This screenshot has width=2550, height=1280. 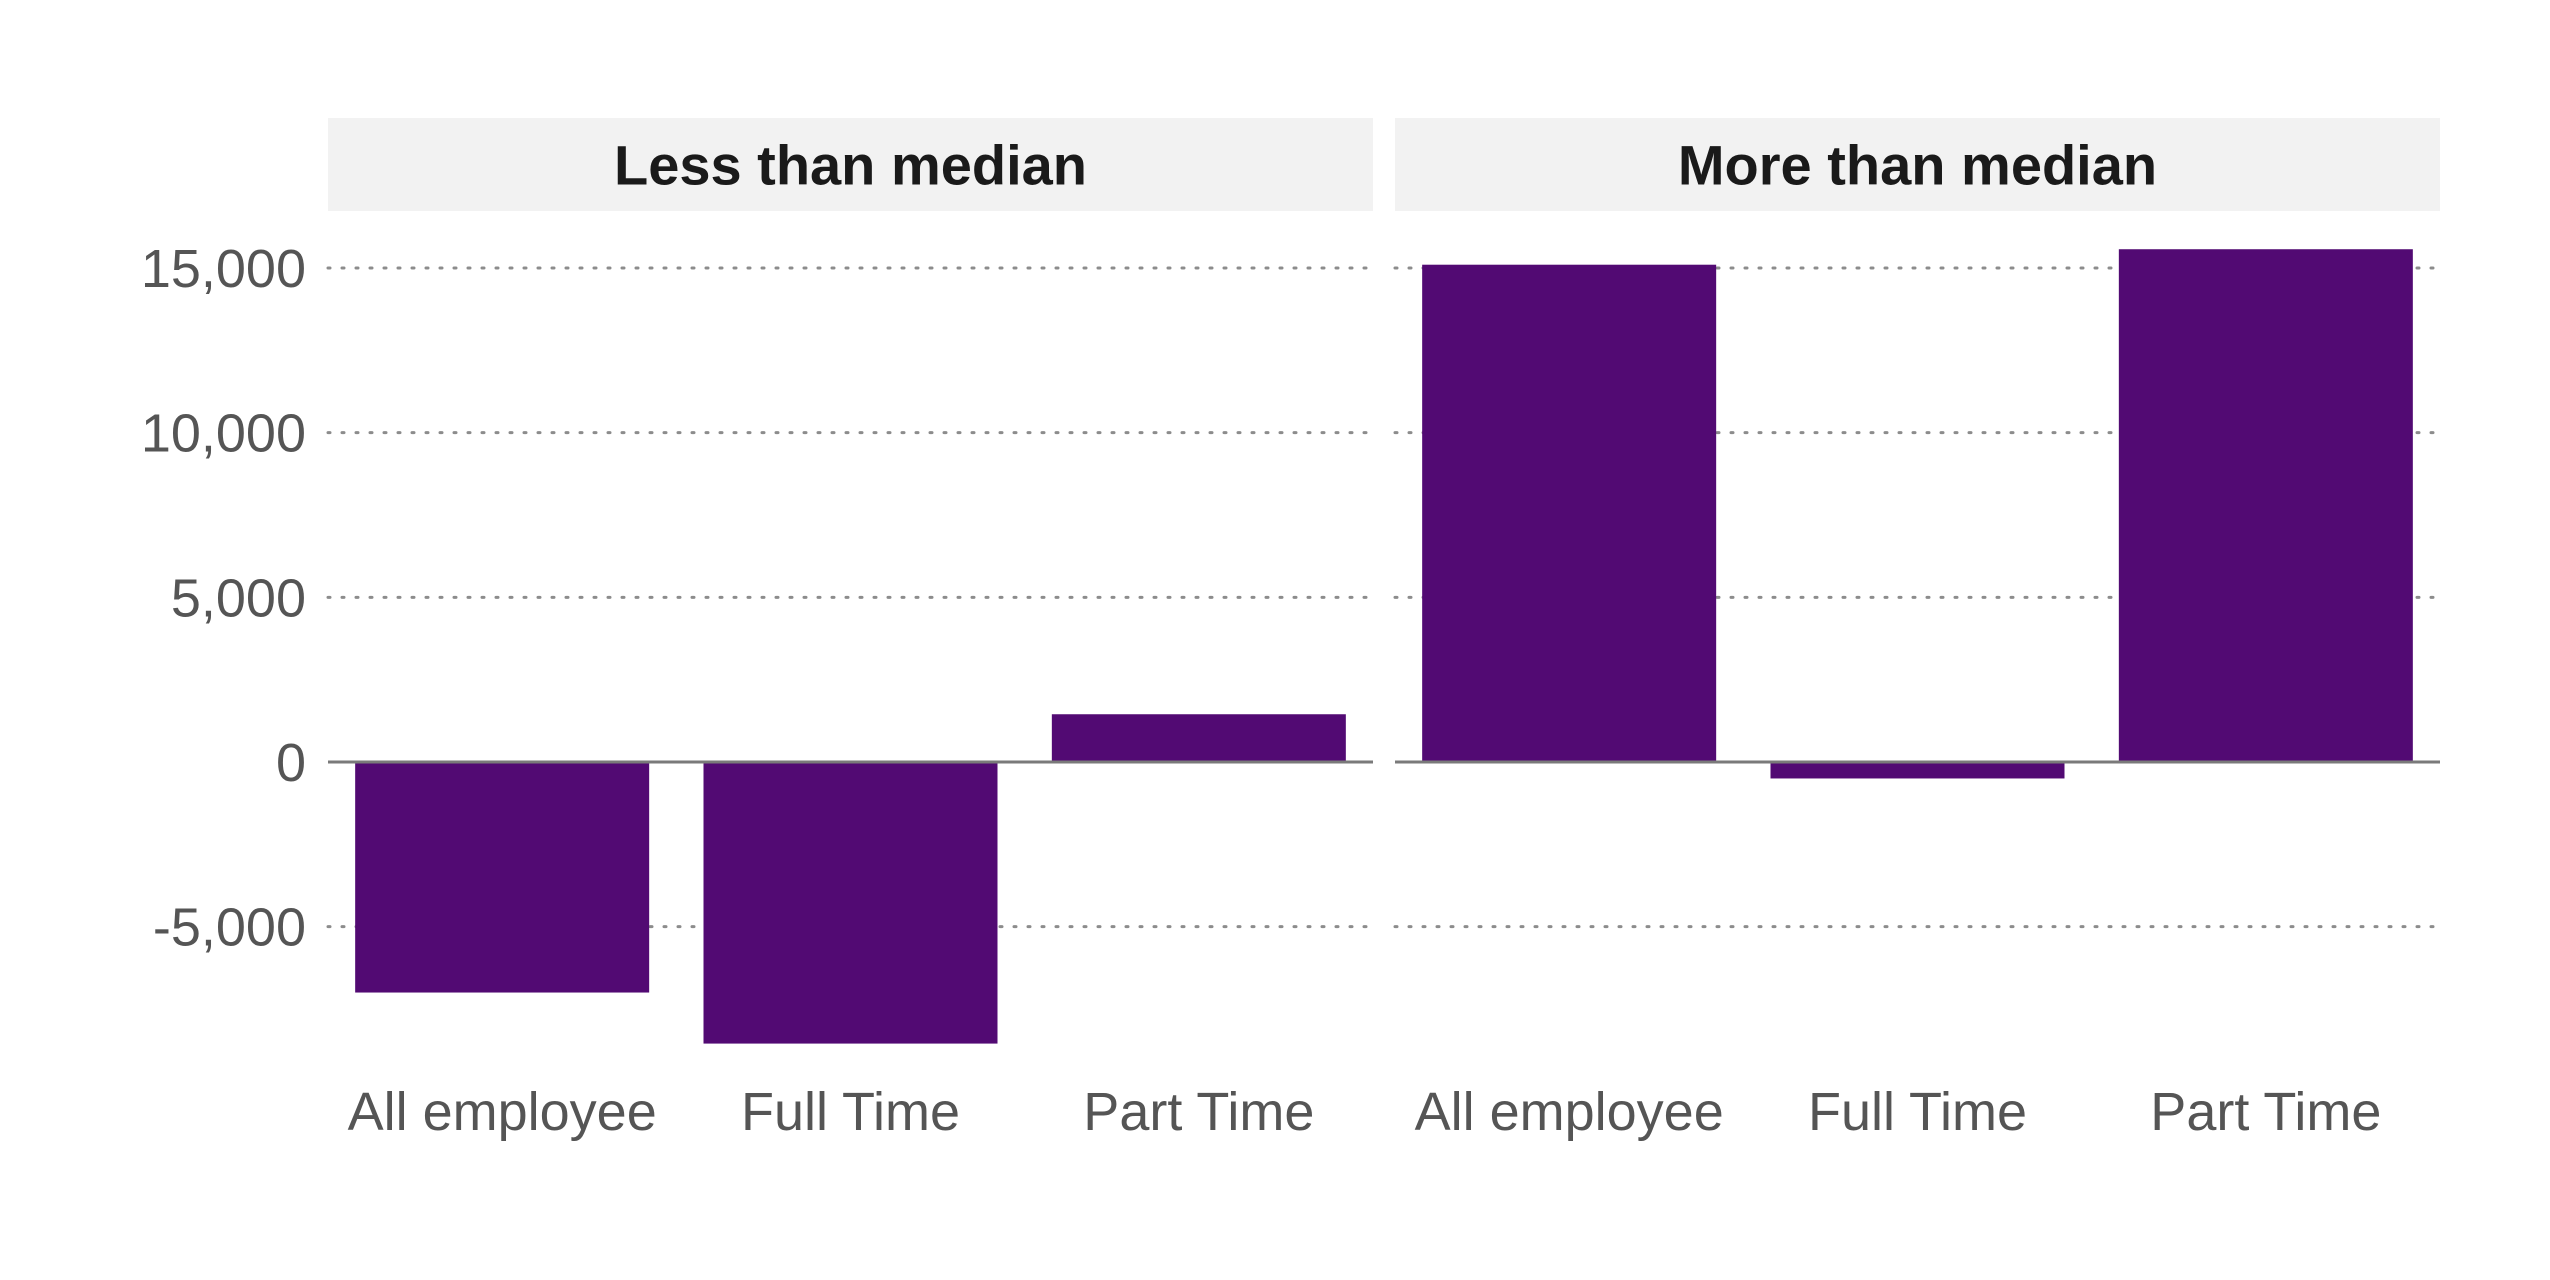 I want to click on panel-title: Less than median, so click(x=850, y=165).